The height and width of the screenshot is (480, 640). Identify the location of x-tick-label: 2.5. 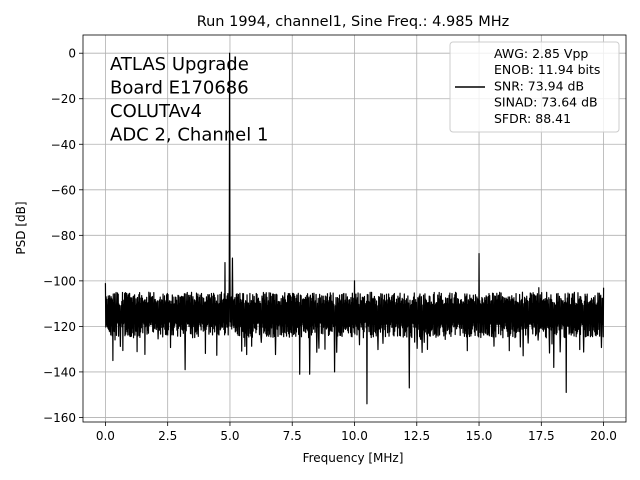
(167, 436).